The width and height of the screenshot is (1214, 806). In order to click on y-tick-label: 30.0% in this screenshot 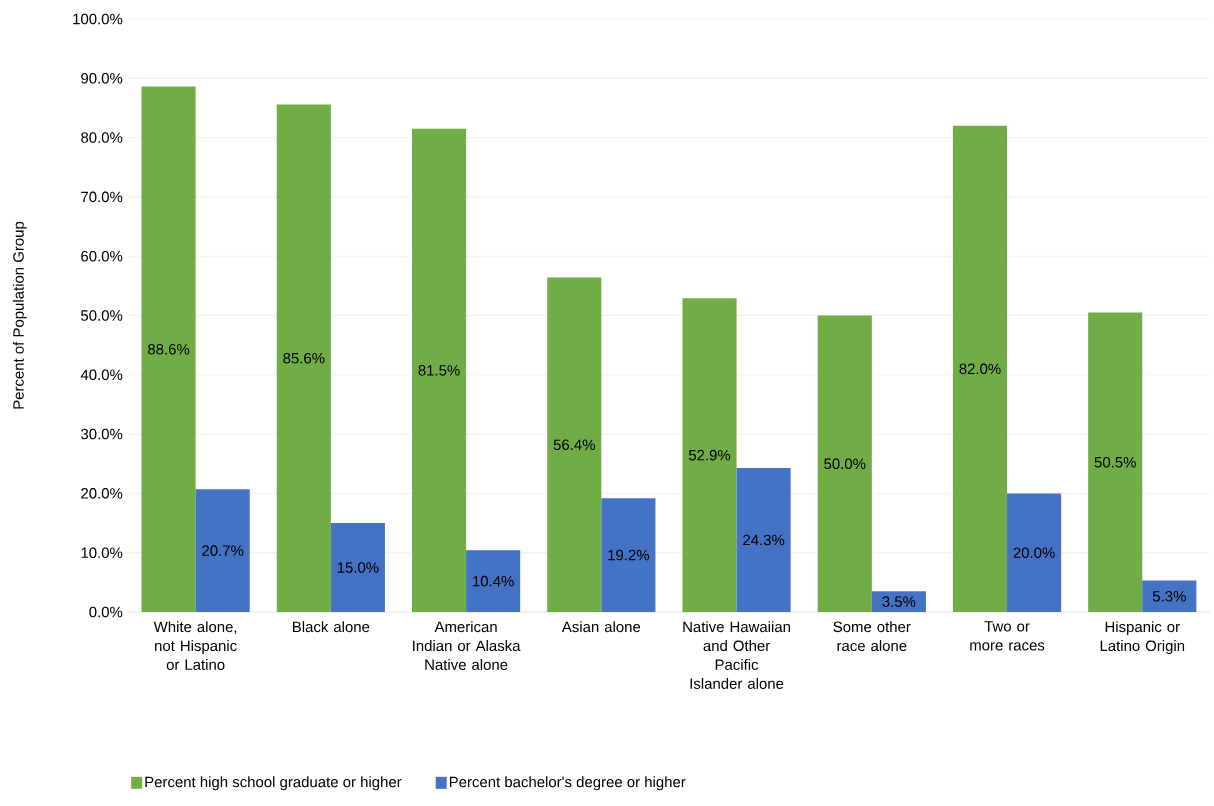, I will do `click(102, 434)`.